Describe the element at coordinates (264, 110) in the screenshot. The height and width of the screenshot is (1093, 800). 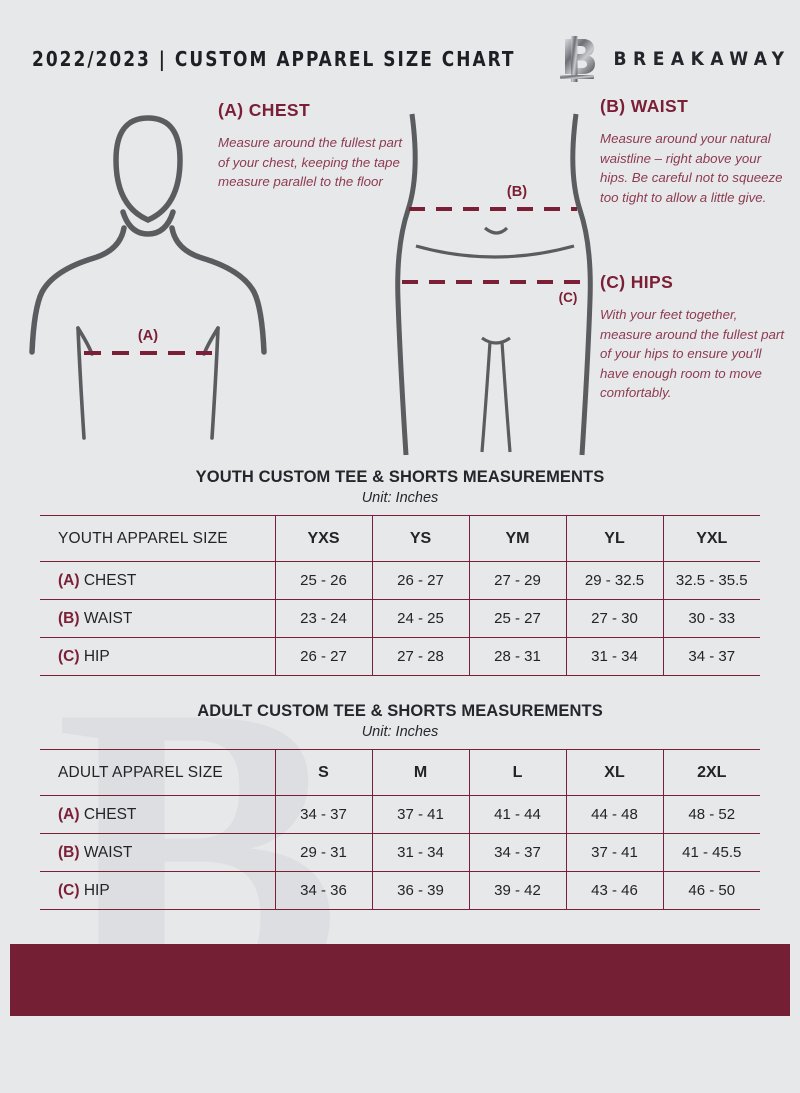
I see `measure-heading-chest: (A) CHEST` at that location.